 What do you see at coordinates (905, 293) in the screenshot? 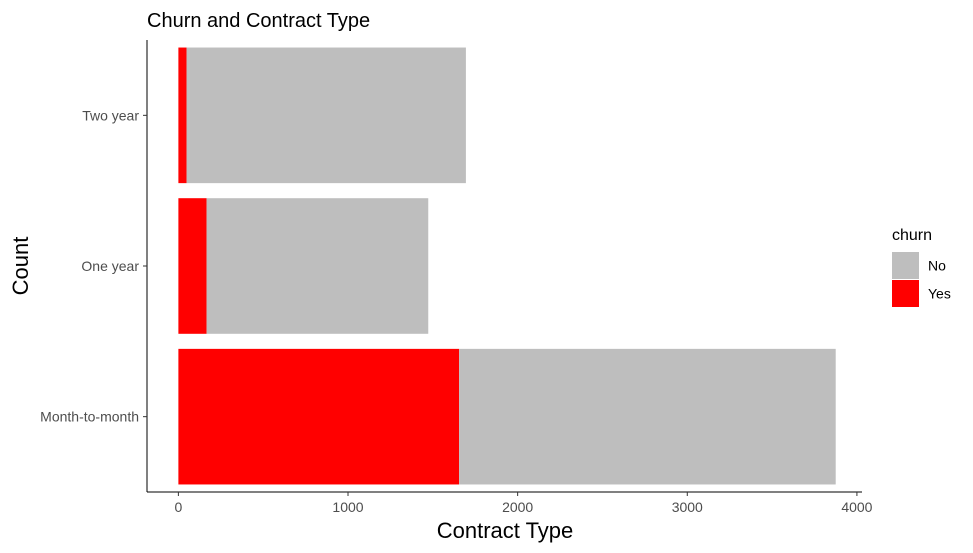
I see `legend-key-yes` at bounding box center [905, 293].